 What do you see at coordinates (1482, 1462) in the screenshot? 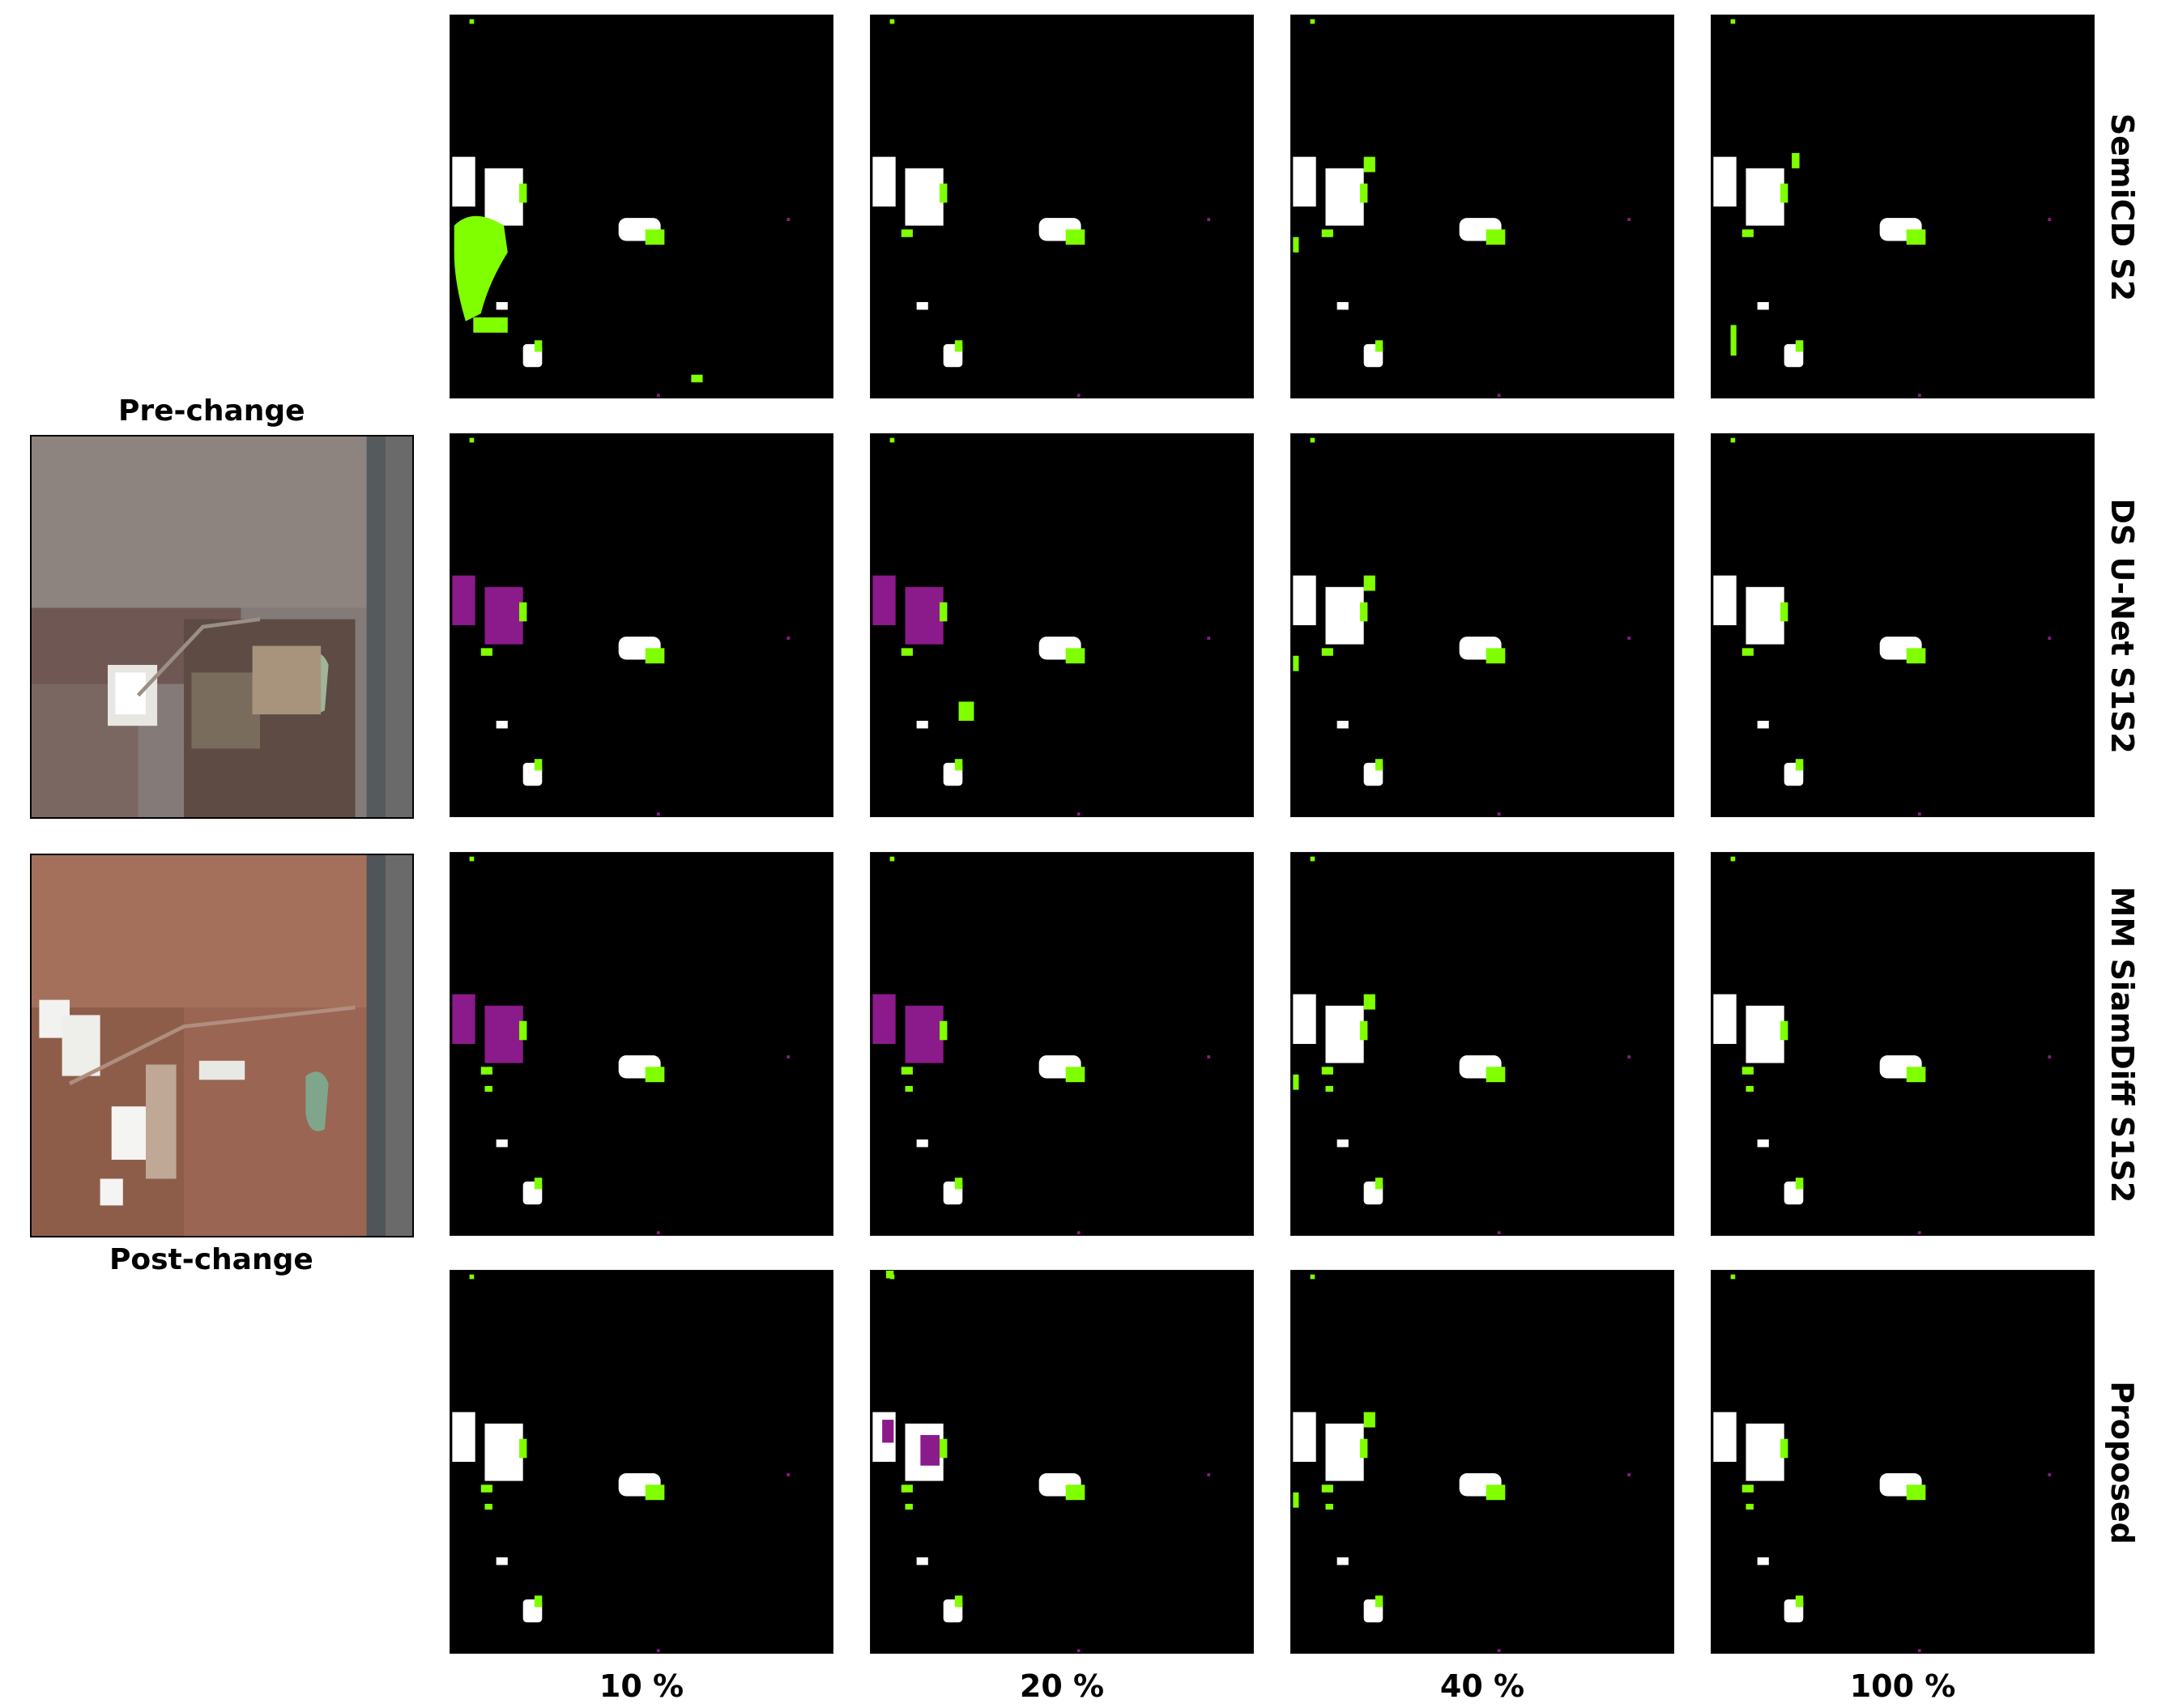
I see `result-panel-r4-c3` at bounding box center [1482, 1462].